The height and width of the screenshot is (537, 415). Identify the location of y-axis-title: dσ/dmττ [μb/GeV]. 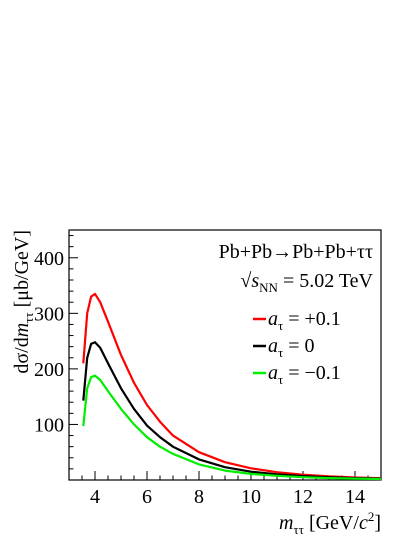
(23, 302).